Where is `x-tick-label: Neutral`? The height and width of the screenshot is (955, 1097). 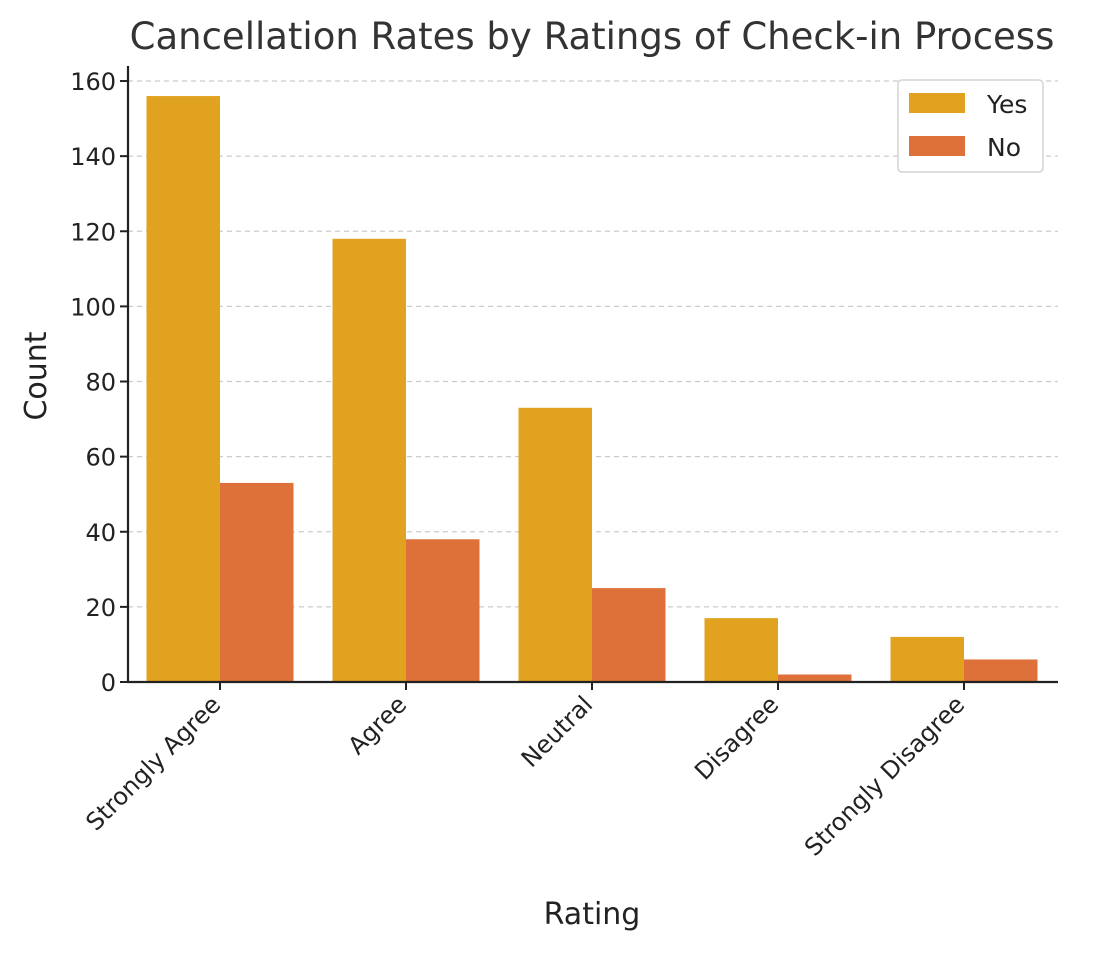 x-tick-label: Neutral is located at coordinates (557, 731).